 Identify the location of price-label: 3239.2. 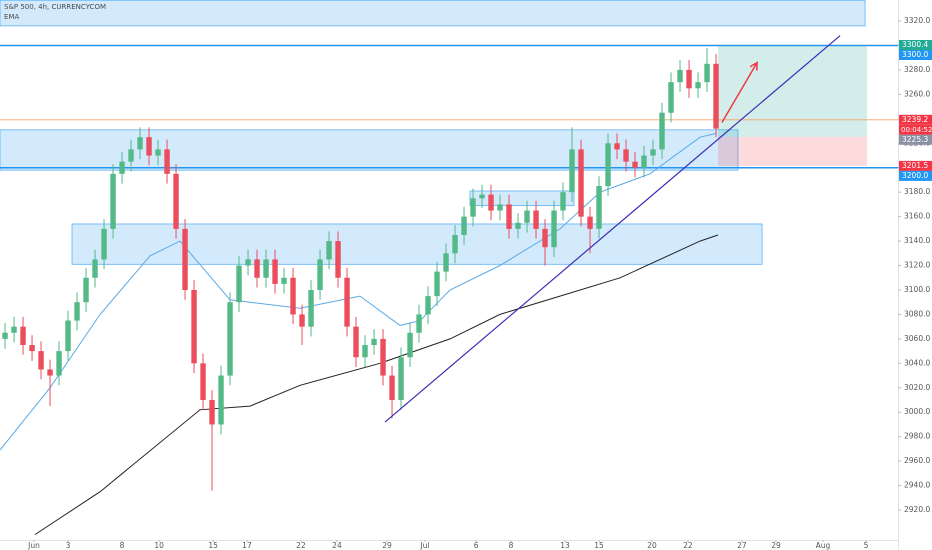
(915, 119).